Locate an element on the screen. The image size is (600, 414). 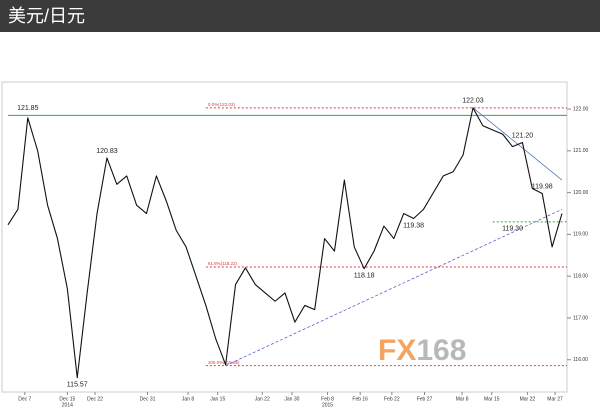
x-tick-label: Dec 15 is located at coordinates (67, 399).